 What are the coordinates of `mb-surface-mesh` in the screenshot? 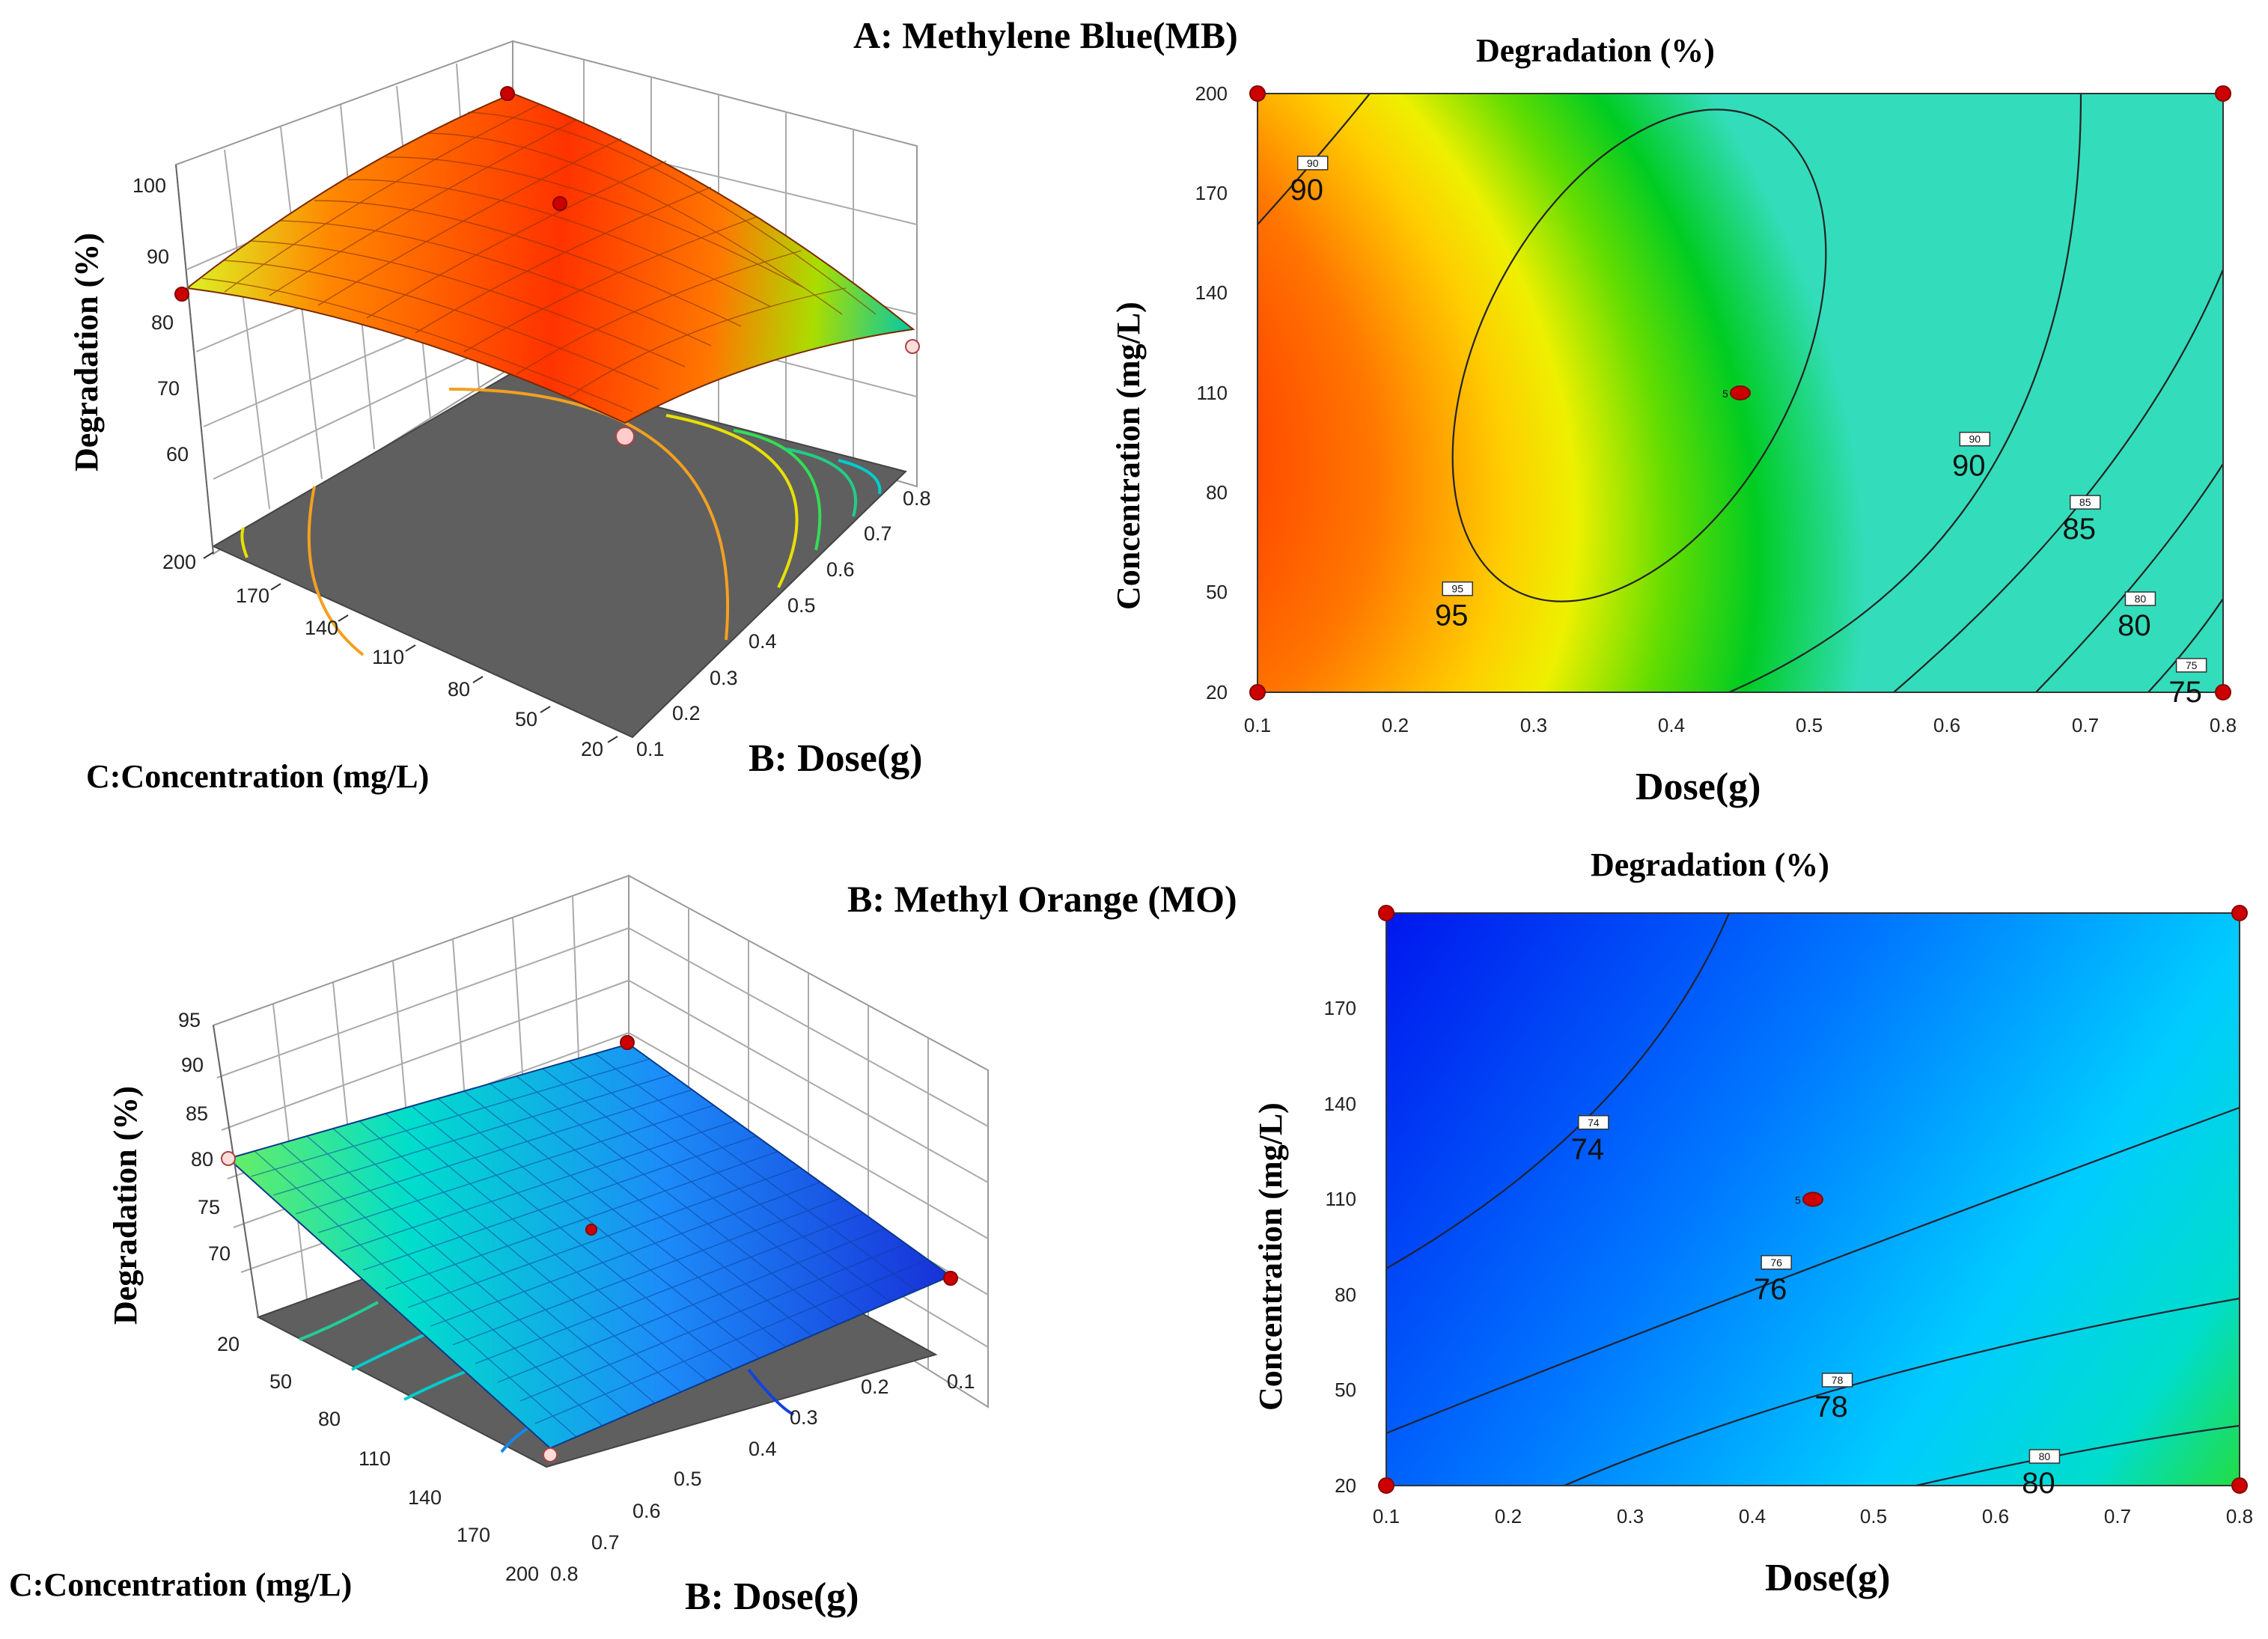 It's located at (550, 258).